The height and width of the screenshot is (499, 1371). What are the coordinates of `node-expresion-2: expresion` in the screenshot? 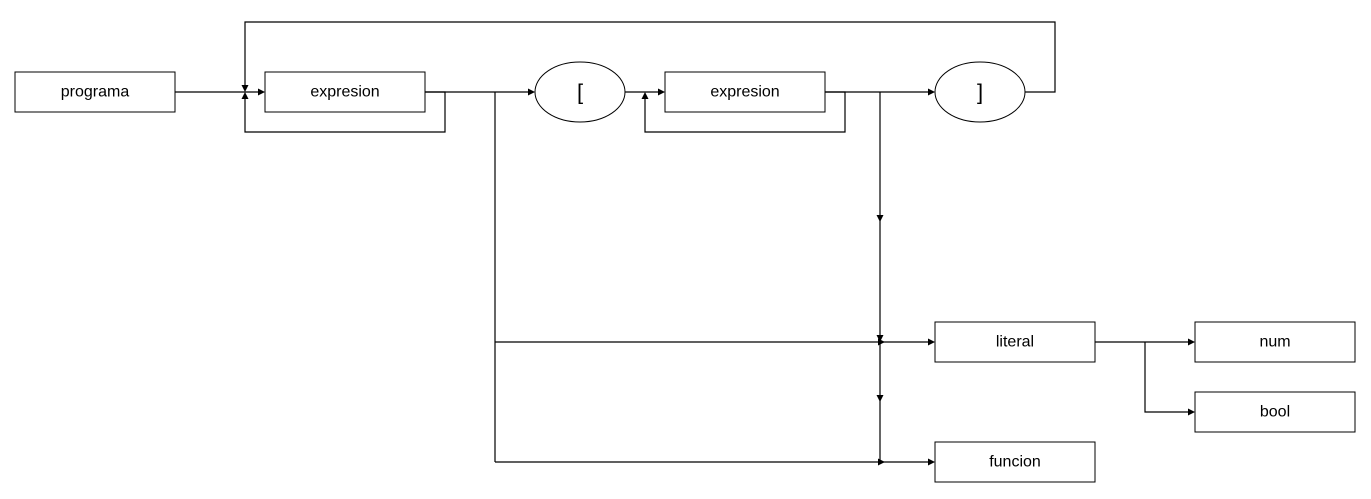 It's located at (745, 92).